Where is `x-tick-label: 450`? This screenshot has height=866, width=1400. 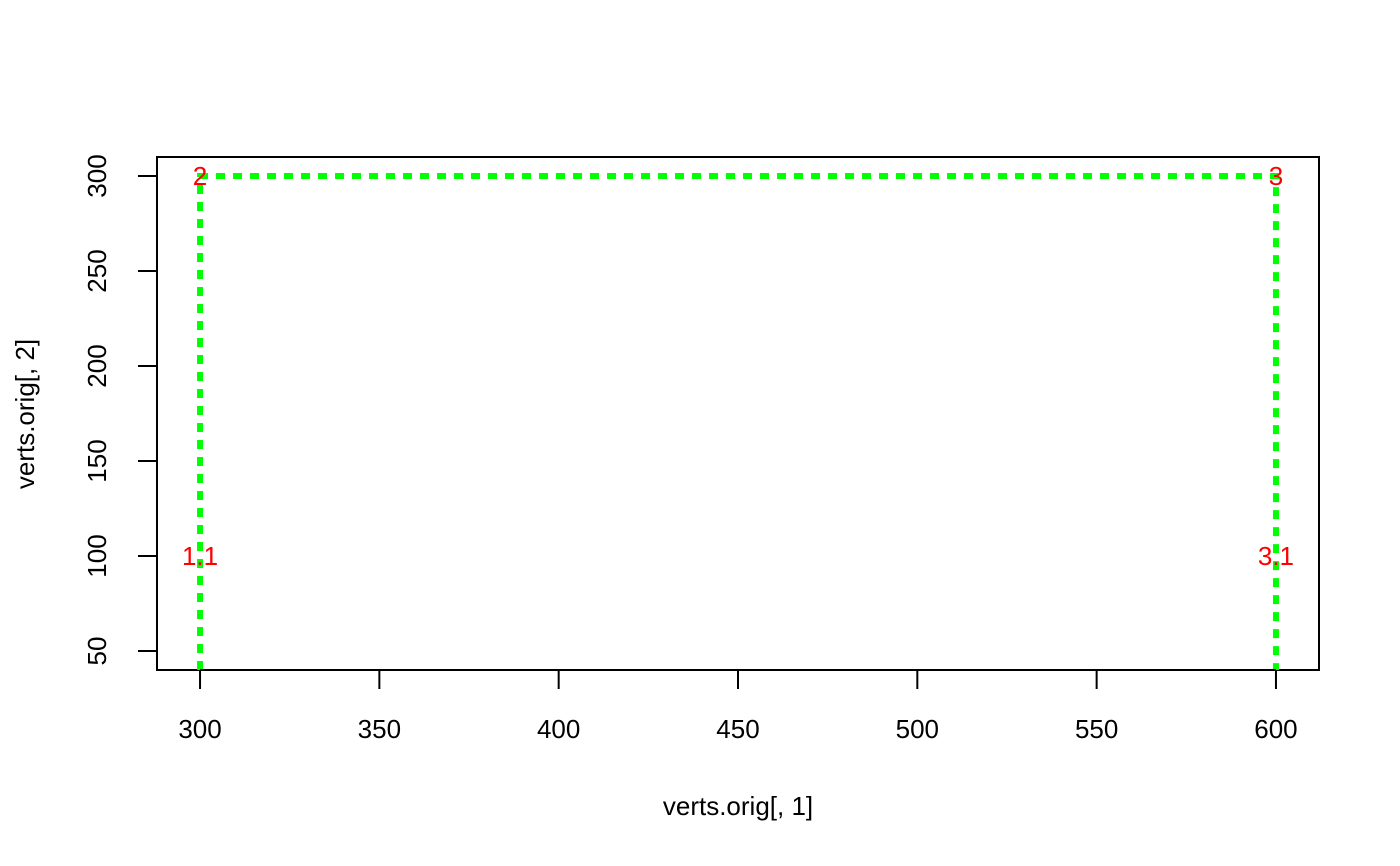 x-tick-label: 450 is located at coordinates (737, 729).